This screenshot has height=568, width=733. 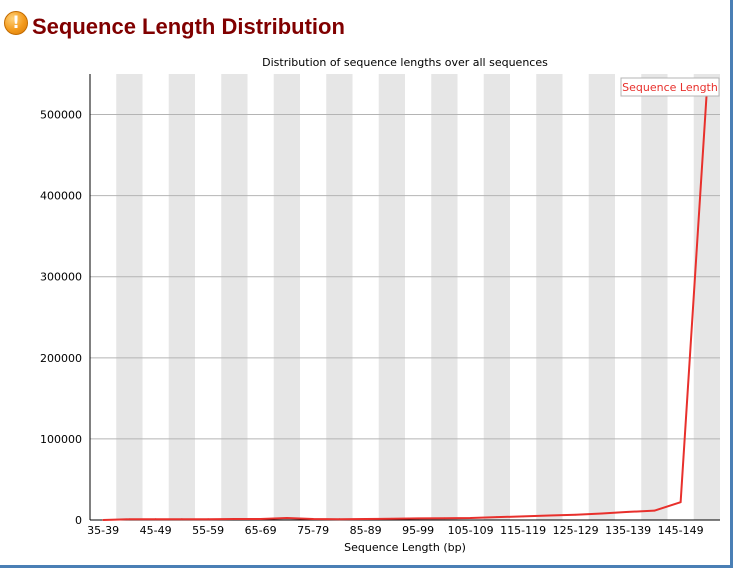 I want to click on x-tick-label: 135-139, so click(x=628, y=530).